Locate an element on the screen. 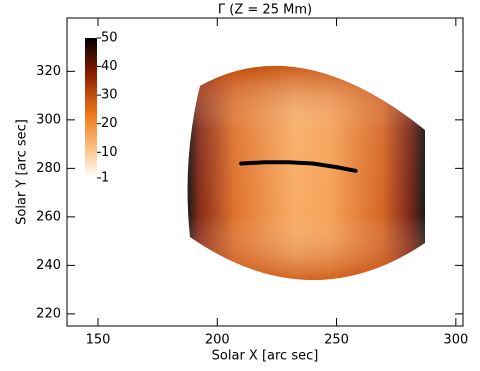  x-tick-label: 300 is located at coordinates (455, 340).